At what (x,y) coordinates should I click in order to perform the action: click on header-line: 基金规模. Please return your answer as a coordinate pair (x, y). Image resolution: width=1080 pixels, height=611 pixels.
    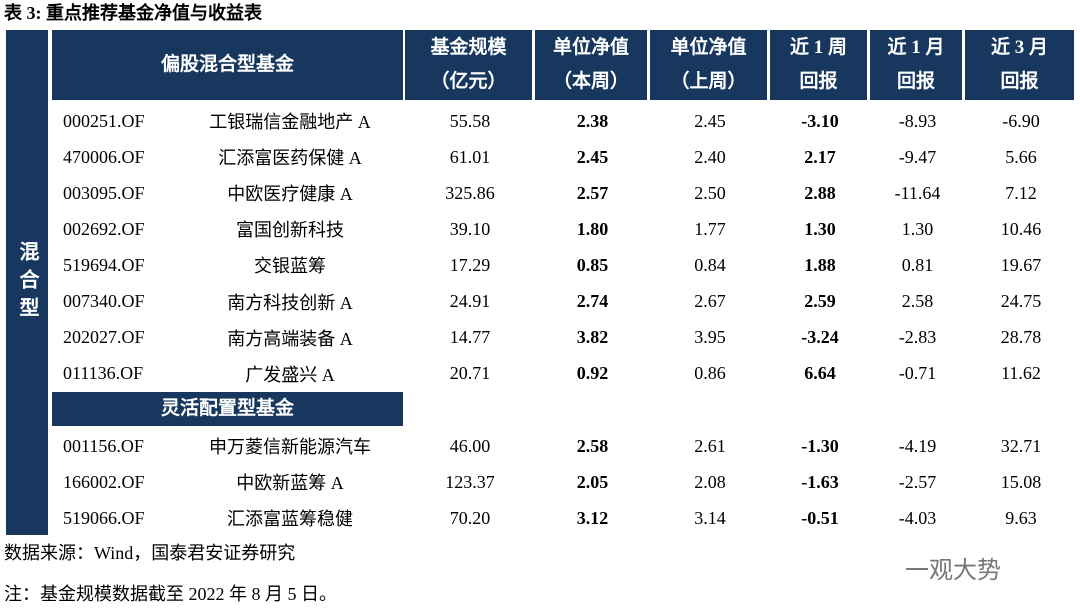
    Looking at the image, I should click on (468, 47).